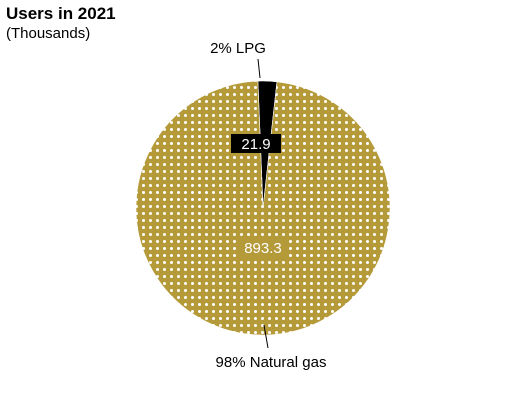  What do you see at coordinates (61, 13) in the screenshot?
I see `chart-title: Users in 2021` at bounding box center [61, 13].